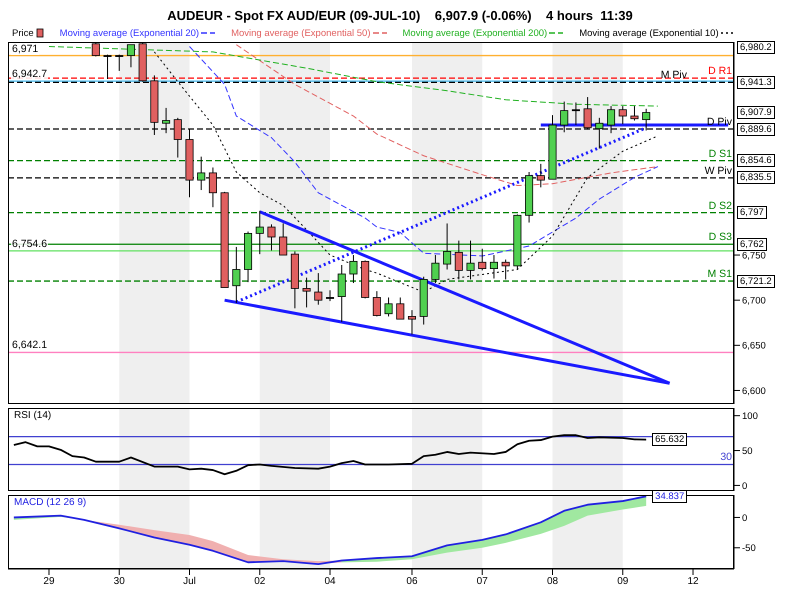 This screenshot has height=600, width=800. I want to click on y-tick-label: 6,650, so click(754, 346).